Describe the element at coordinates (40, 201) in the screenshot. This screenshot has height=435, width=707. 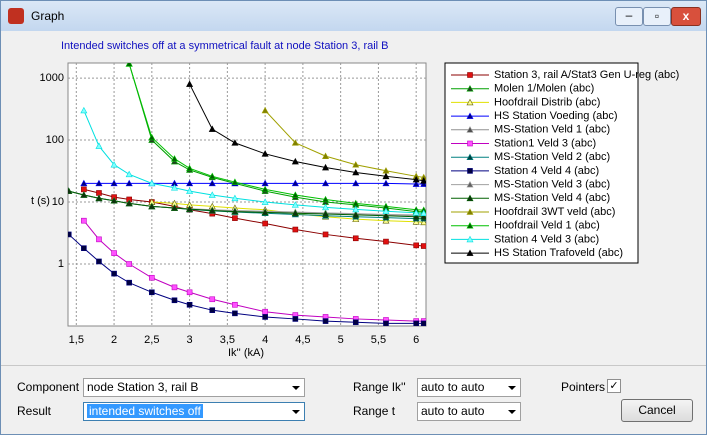
I see `y-axis-label: t (s)` at that location.